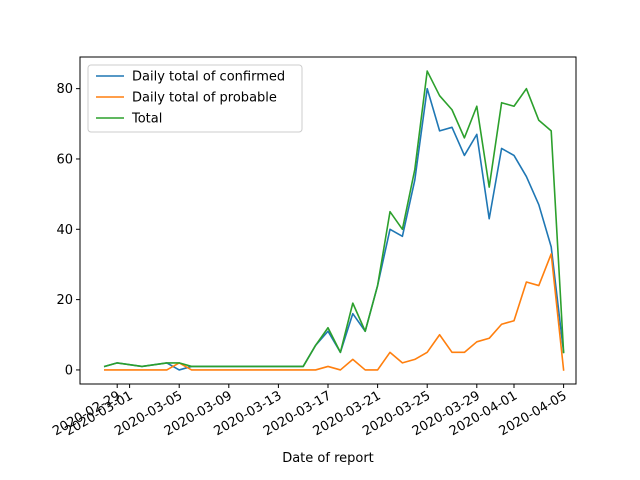  Describe the element at coordinates (64, 89) in the screenshot. I see `y-tick-label: 80` at that location.